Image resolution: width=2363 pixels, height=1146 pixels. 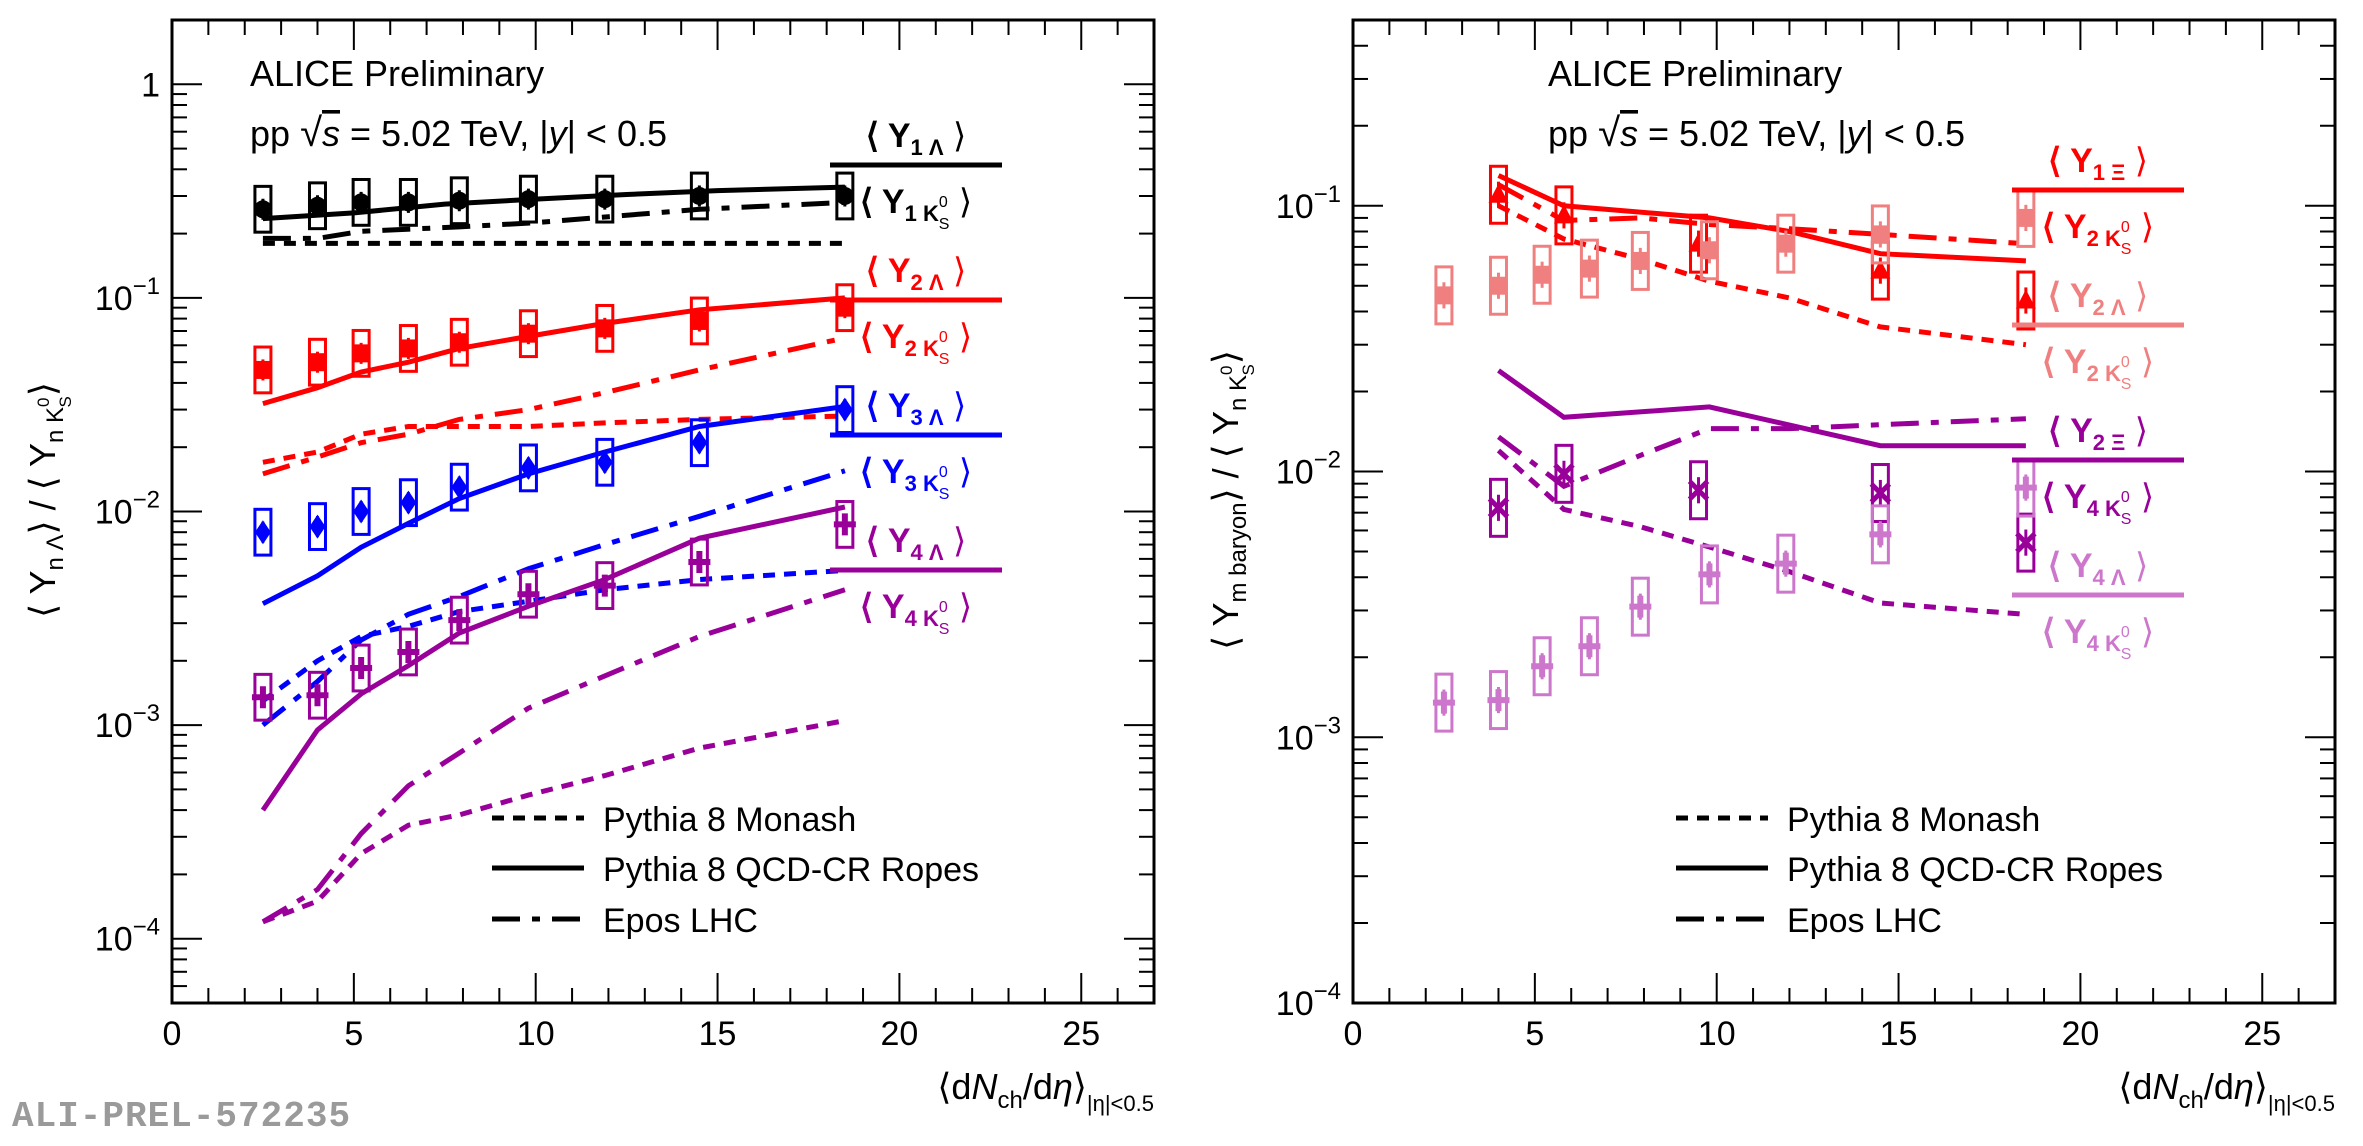 I want to click on x-tick-label: 10, so click(x=1717, y=1034).